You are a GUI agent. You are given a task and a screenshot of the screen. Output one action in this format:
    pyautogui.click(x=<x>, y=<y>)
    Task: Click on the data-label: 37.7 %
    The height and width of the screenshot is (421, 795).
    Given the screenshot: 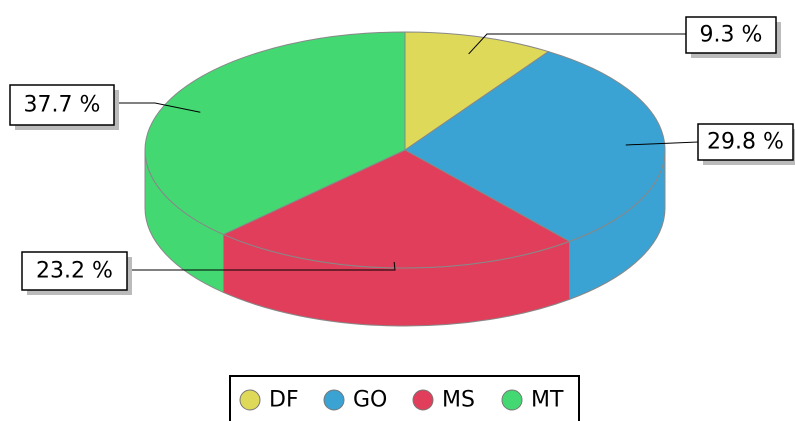 What is the action you would take?
    pyautogui.click(x=62, y=105)
    